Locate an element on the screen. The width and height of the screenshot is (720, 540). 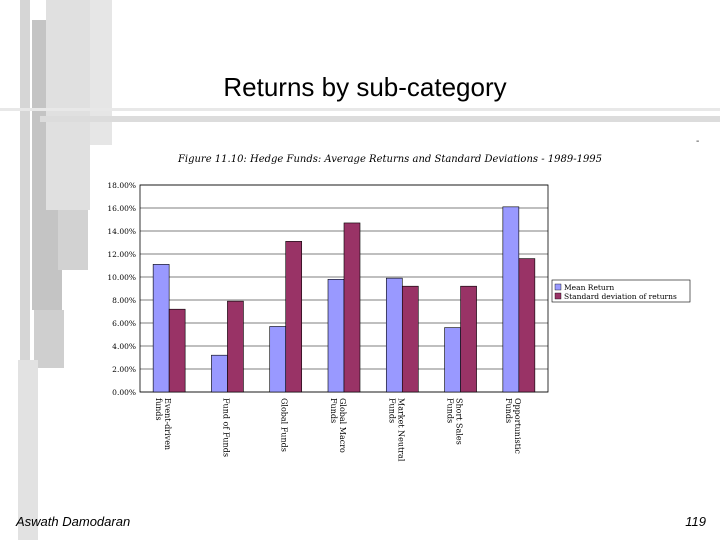
y-tick-label: 8.00% is located at coordinates (124, 300).